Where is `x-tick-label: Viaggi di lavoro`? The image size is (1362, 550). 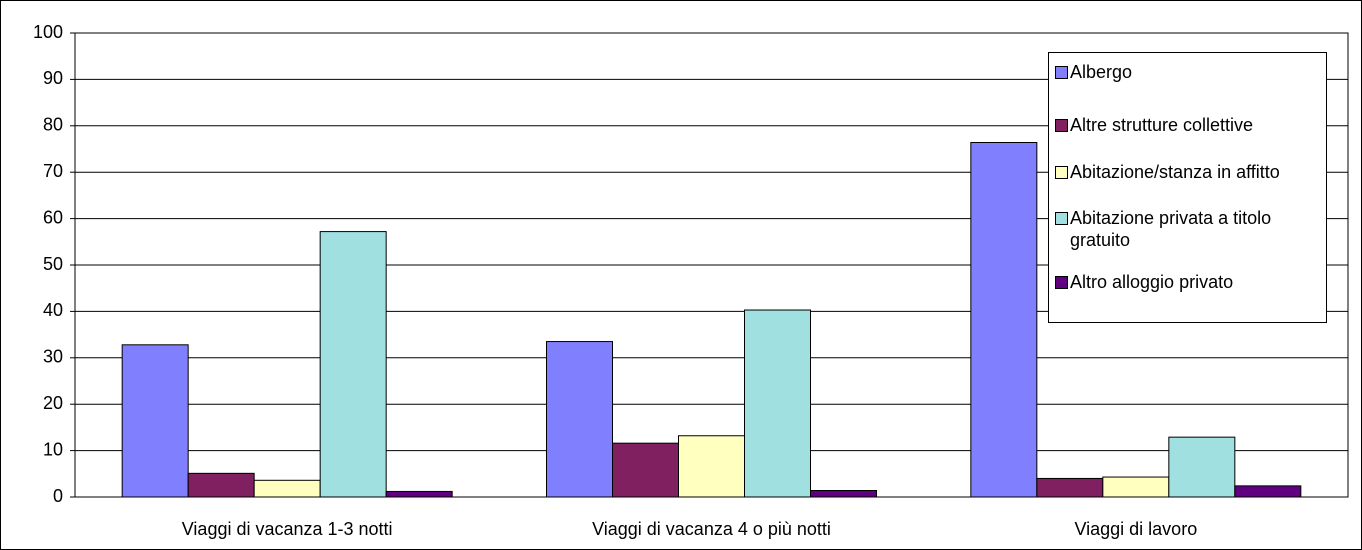
x-tick-label: Viaggi di lavoro is located at coordinates (1135, 529).